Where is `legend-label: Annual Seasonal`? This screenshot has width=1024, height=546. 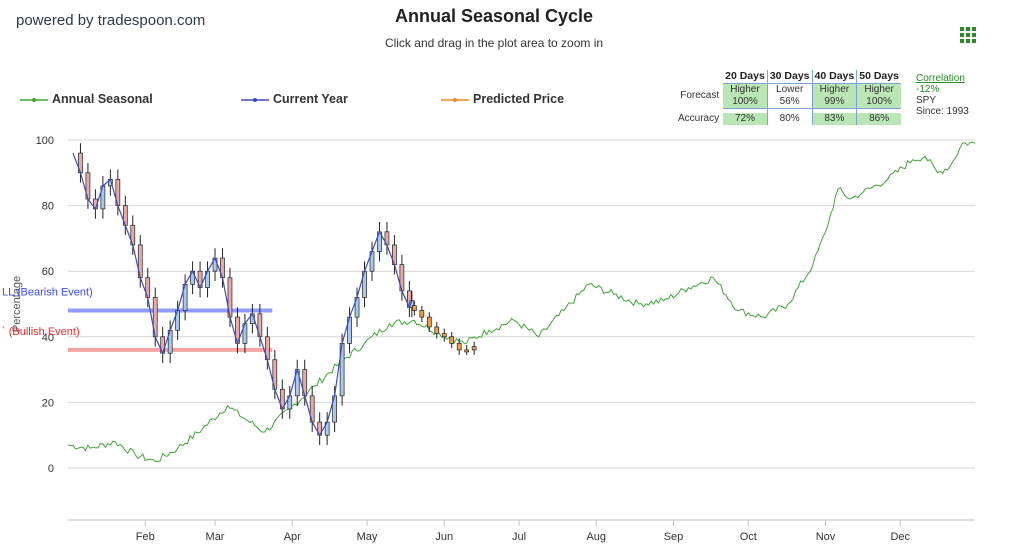 legend-label: Annual Seasonal is located at coordinates (102, 99).